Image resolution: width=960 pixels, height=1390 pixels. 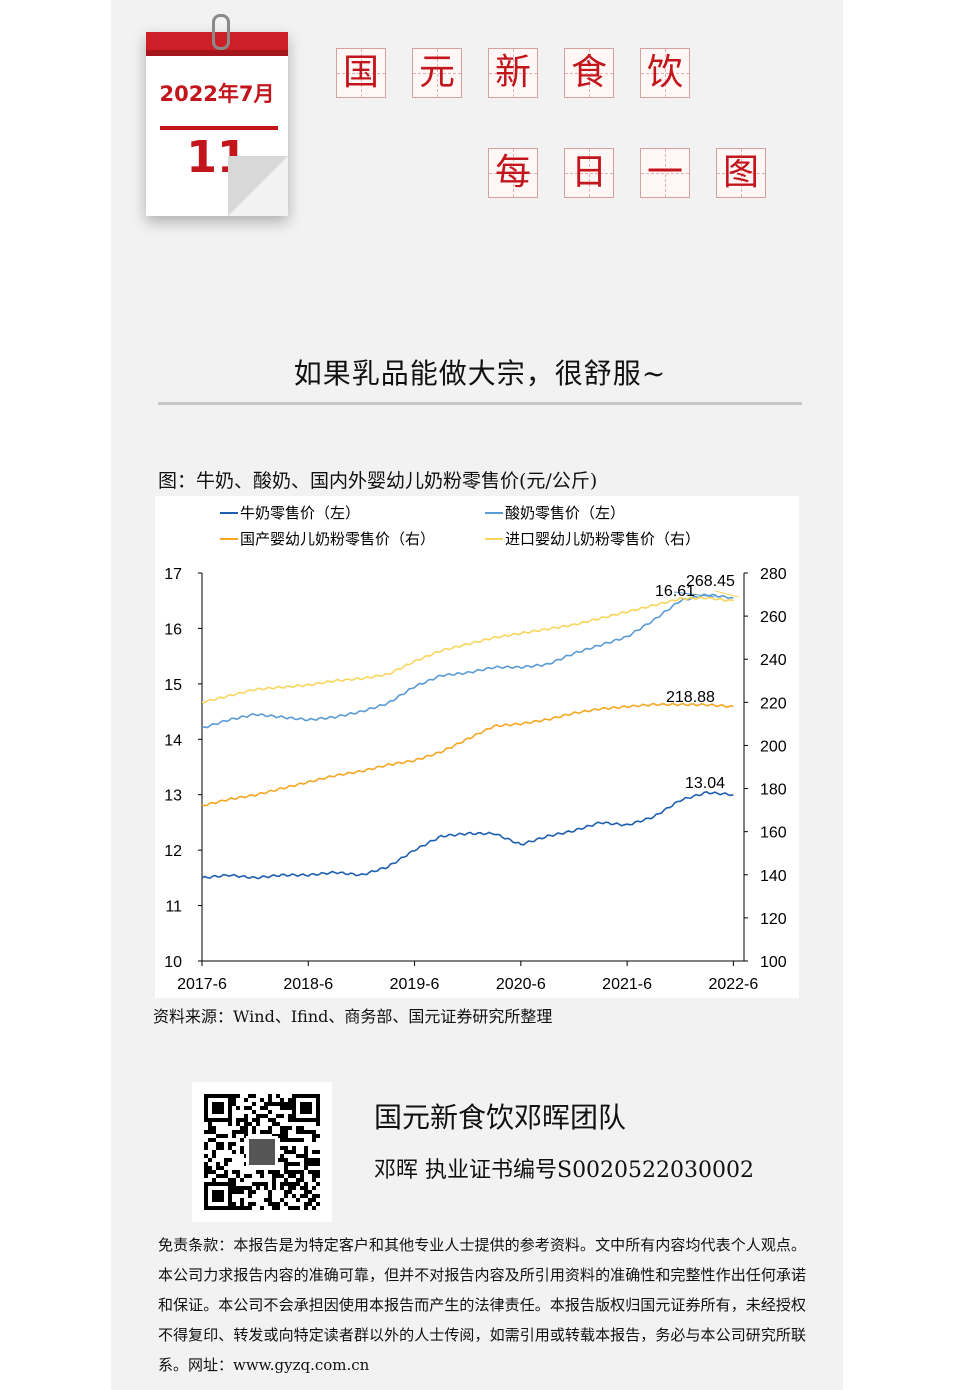 What do you see at coordinates (773, 919) in the screenshot?
I see `y-right-tick-label: 120` at bounding box center [773, 919].